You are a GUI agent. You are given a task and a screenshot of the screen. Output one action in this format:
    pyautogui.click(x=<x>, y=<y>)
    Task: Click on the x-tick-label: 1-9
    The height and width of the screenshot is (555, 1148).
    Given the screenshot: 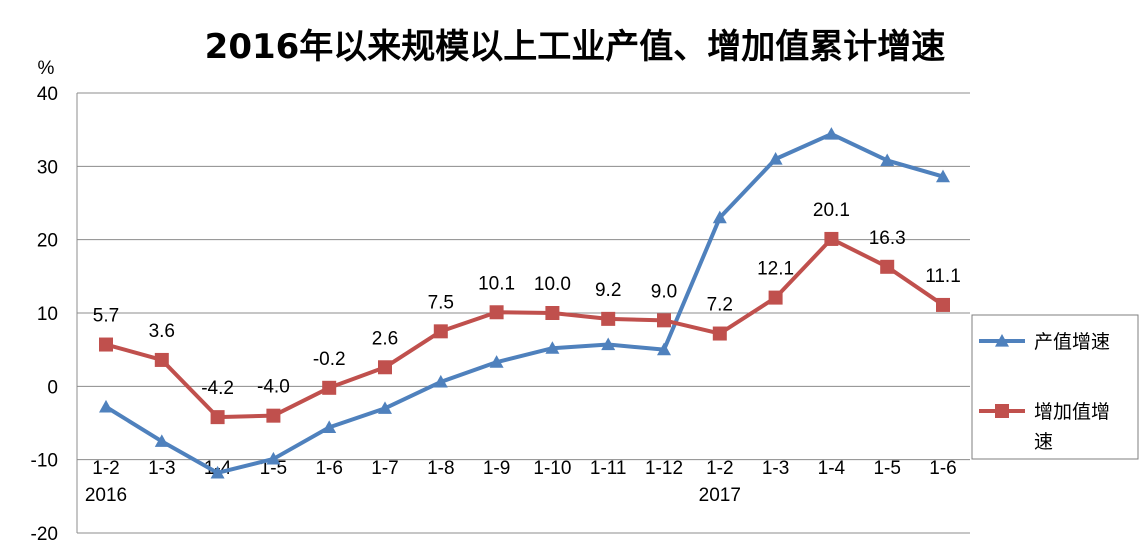 What is the action you would take?
    pyautogui.click(x=496, y=468)
    